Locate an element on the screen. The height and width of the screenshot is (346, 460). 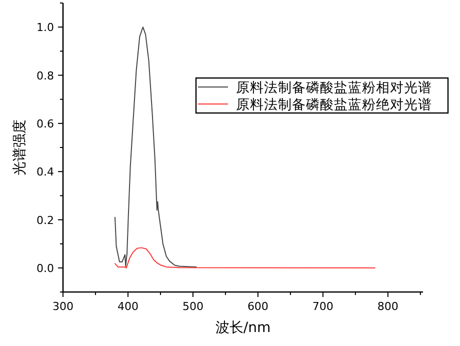
x-tick-label: 800 is located at coordinates (387, 306).